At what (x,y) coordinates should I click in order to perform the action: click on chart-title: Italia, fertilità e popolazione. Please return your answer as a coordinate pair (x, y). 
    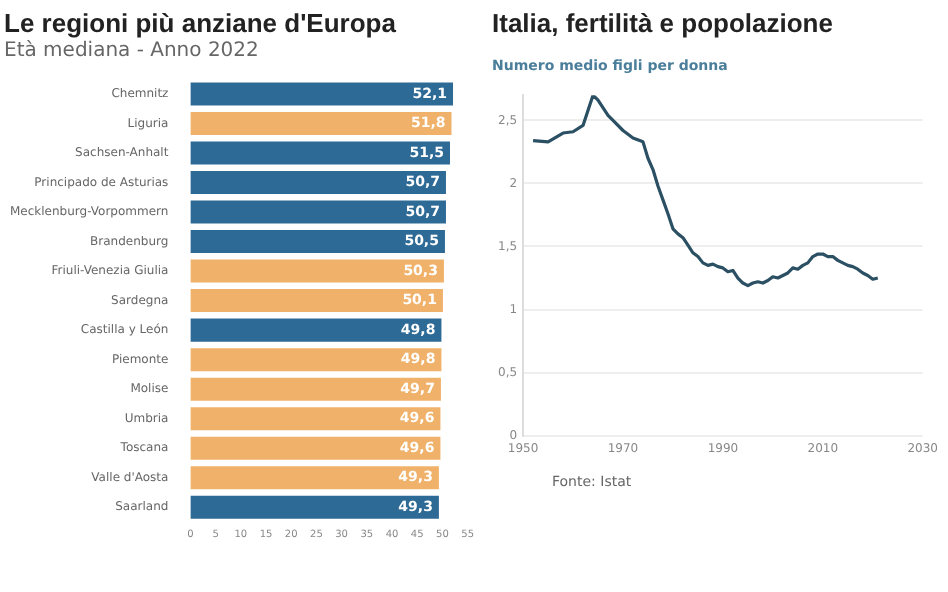
    Looking at the image, I should click on (663, 23).